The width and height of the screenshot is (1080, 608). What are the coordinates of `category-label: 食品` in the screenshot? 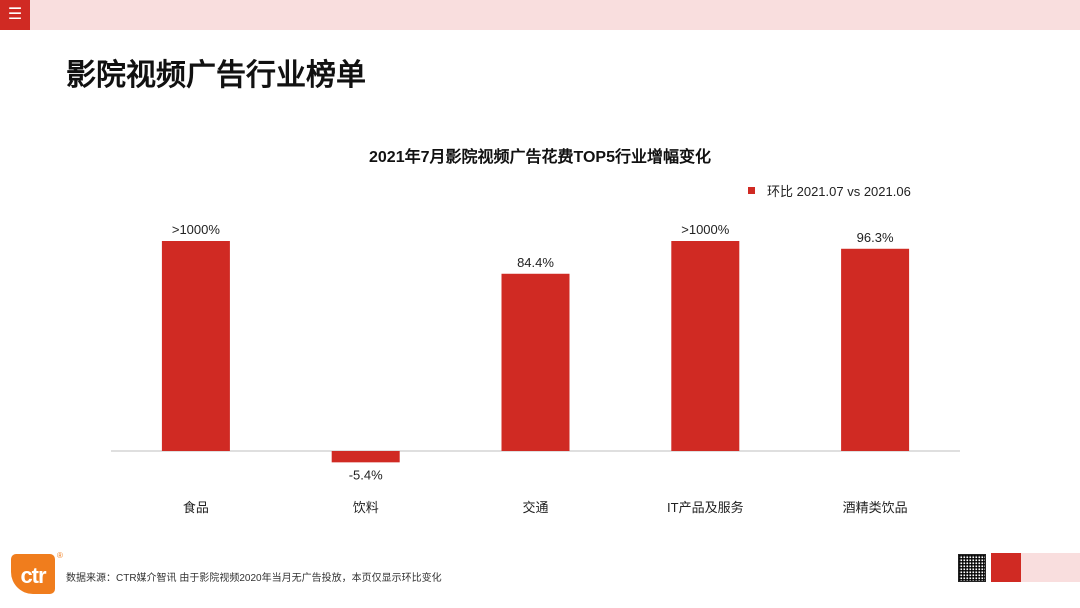 It's located at (196, 507).